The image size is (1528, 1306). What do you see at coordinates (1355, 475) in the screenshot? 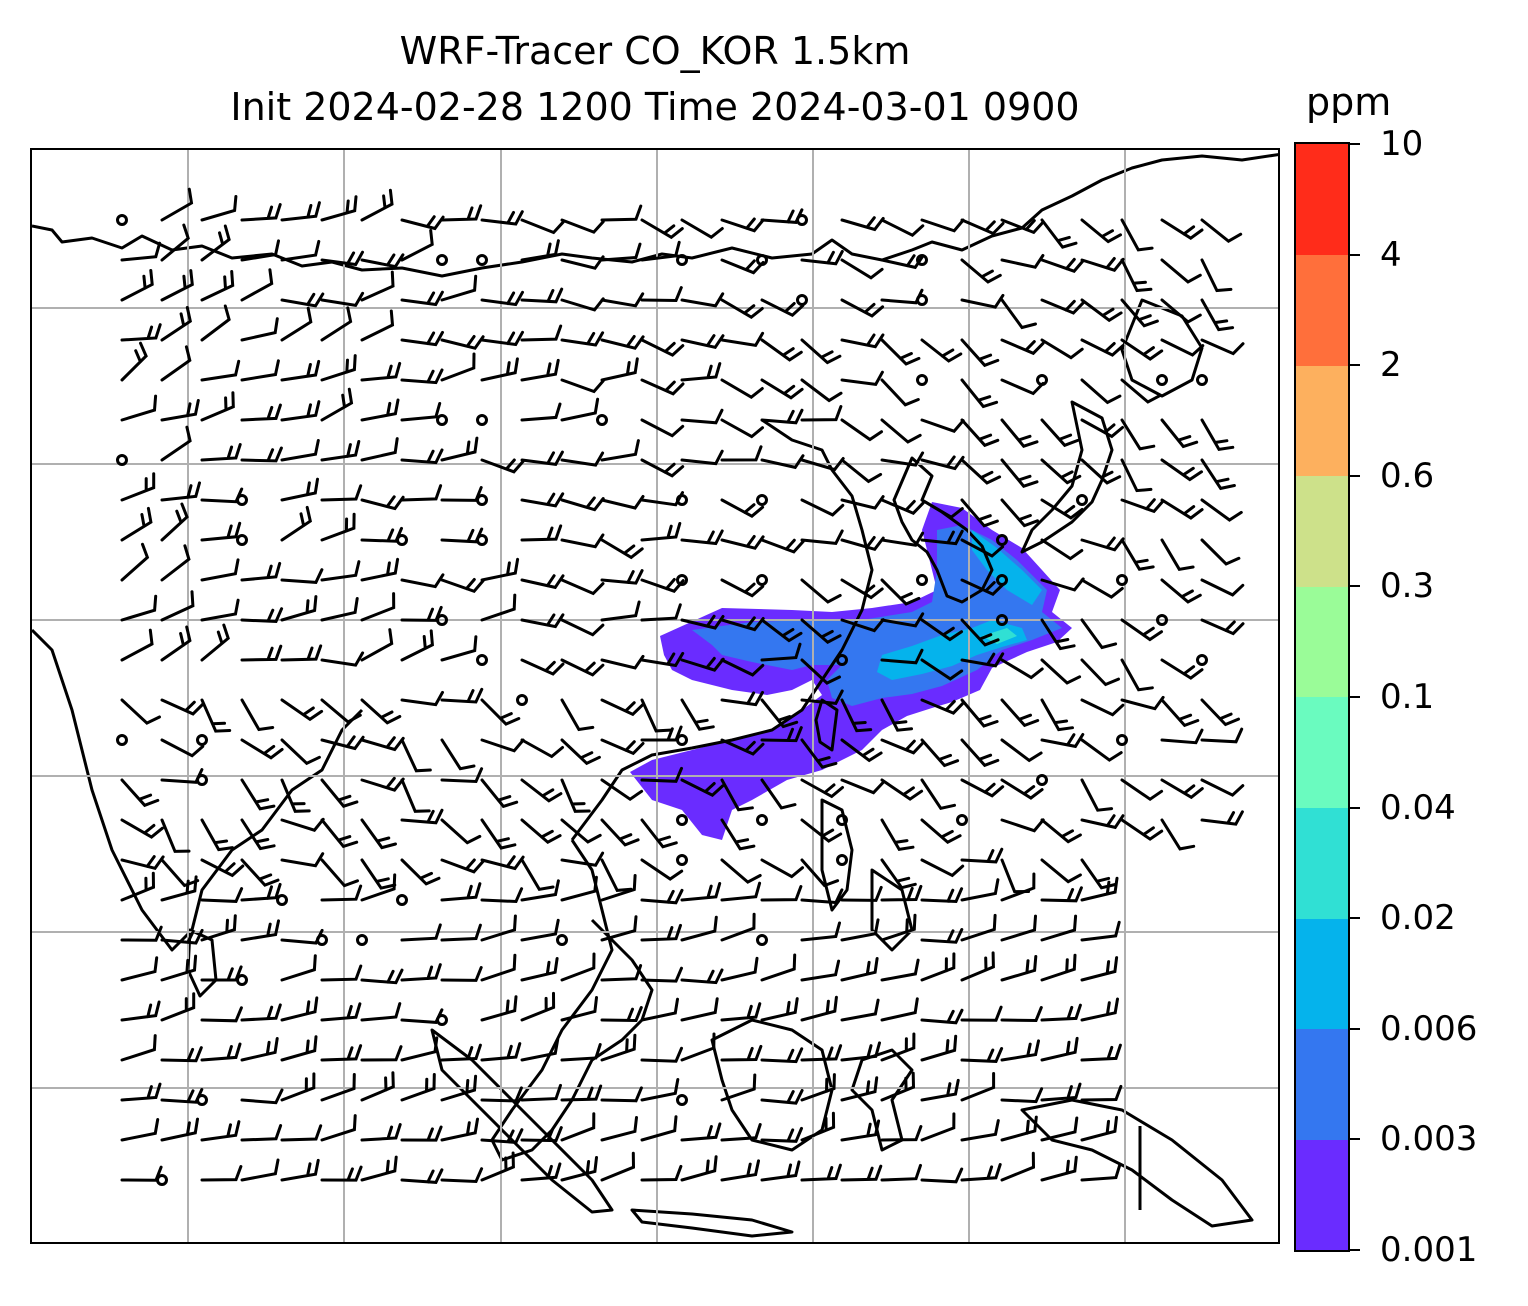
I see `colorbar-tick` at bounding box center [1355, 475].